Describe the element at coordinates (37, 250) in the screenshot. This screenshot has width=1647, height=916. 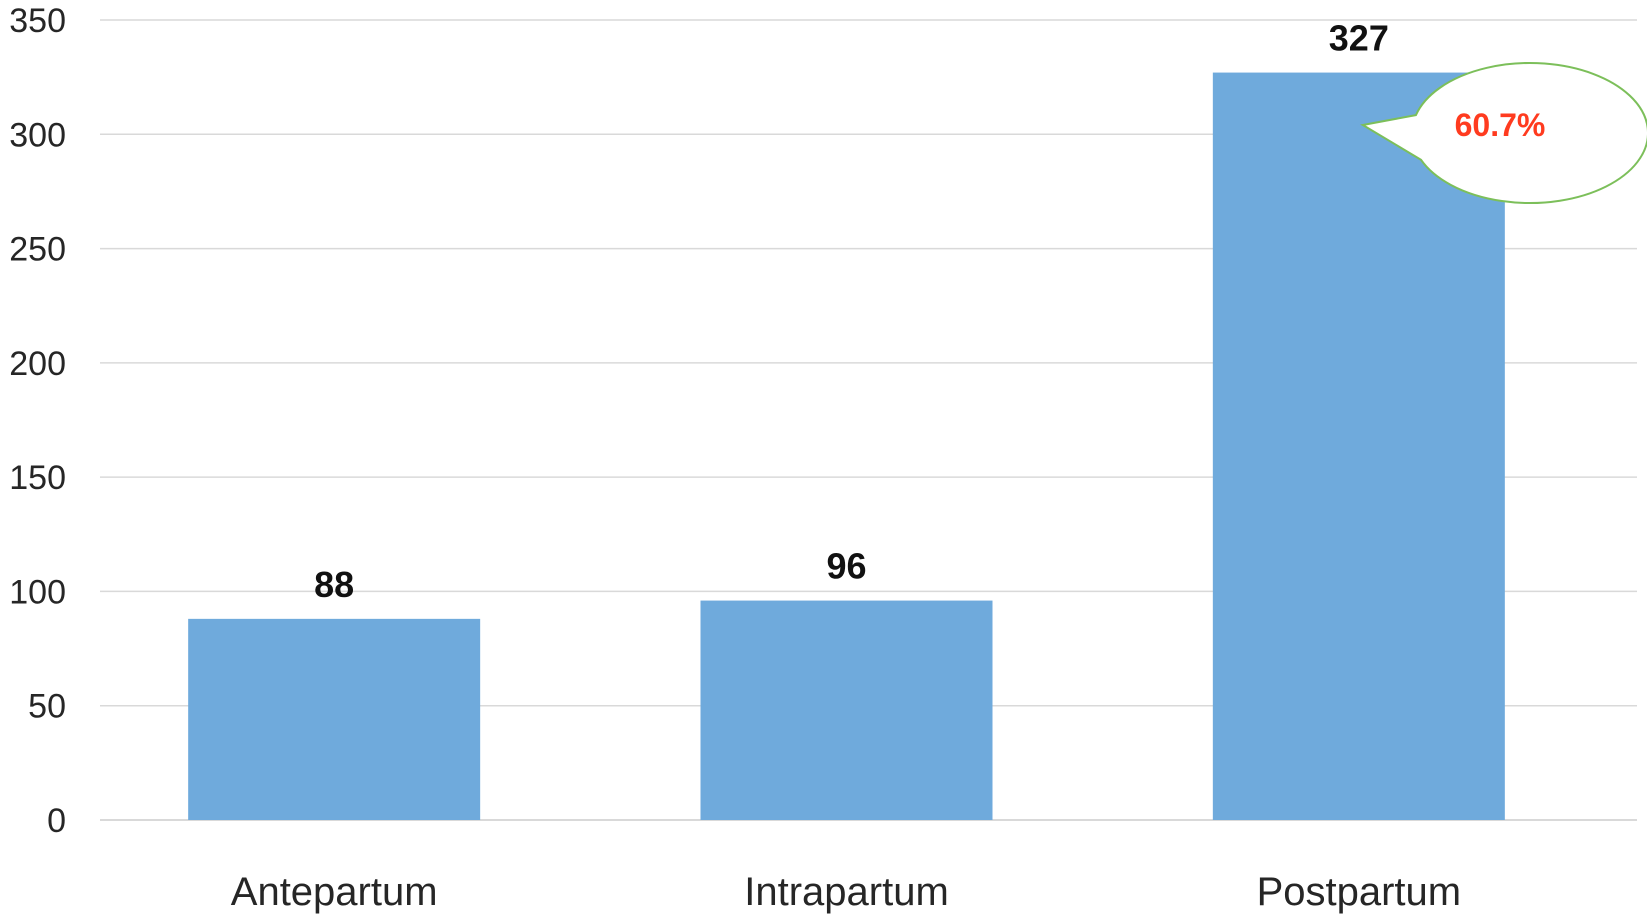
I see `y-tick-label-250: 250` at that location.